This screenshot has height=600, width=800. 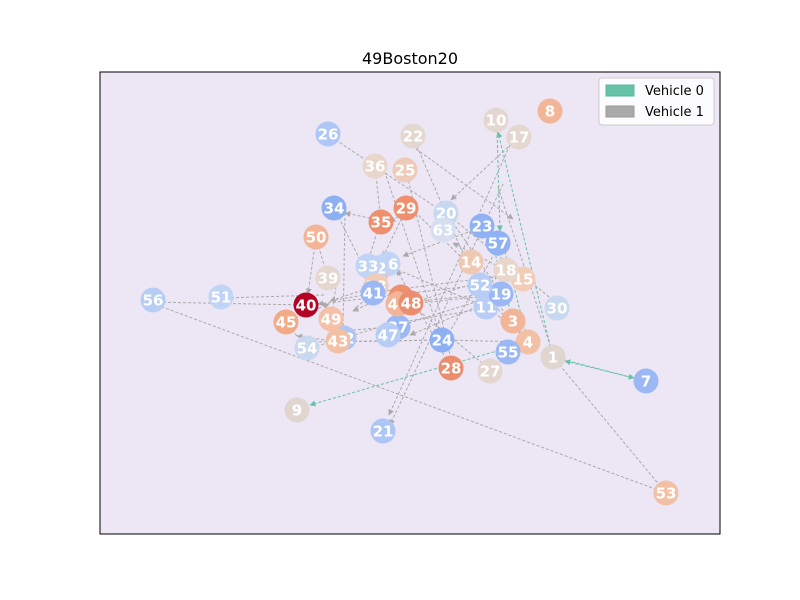 I want to click on route-node-3: 3, so click(x=513, y=321).